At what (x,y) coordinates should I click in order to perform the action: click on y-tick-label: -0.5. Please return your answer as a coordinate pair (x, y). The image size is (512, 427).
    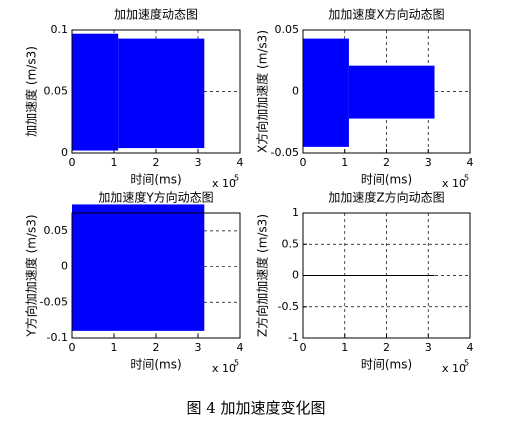
    Looking at the image, I should click on (288, 306).